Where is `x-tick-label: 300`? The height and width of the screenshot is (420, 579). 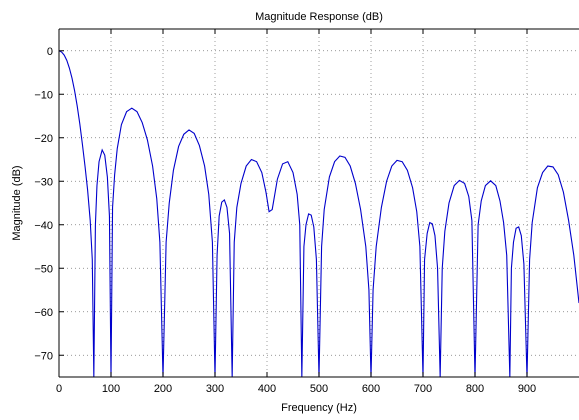
x-tick-label: 300 is located at coordinates (215, 389).